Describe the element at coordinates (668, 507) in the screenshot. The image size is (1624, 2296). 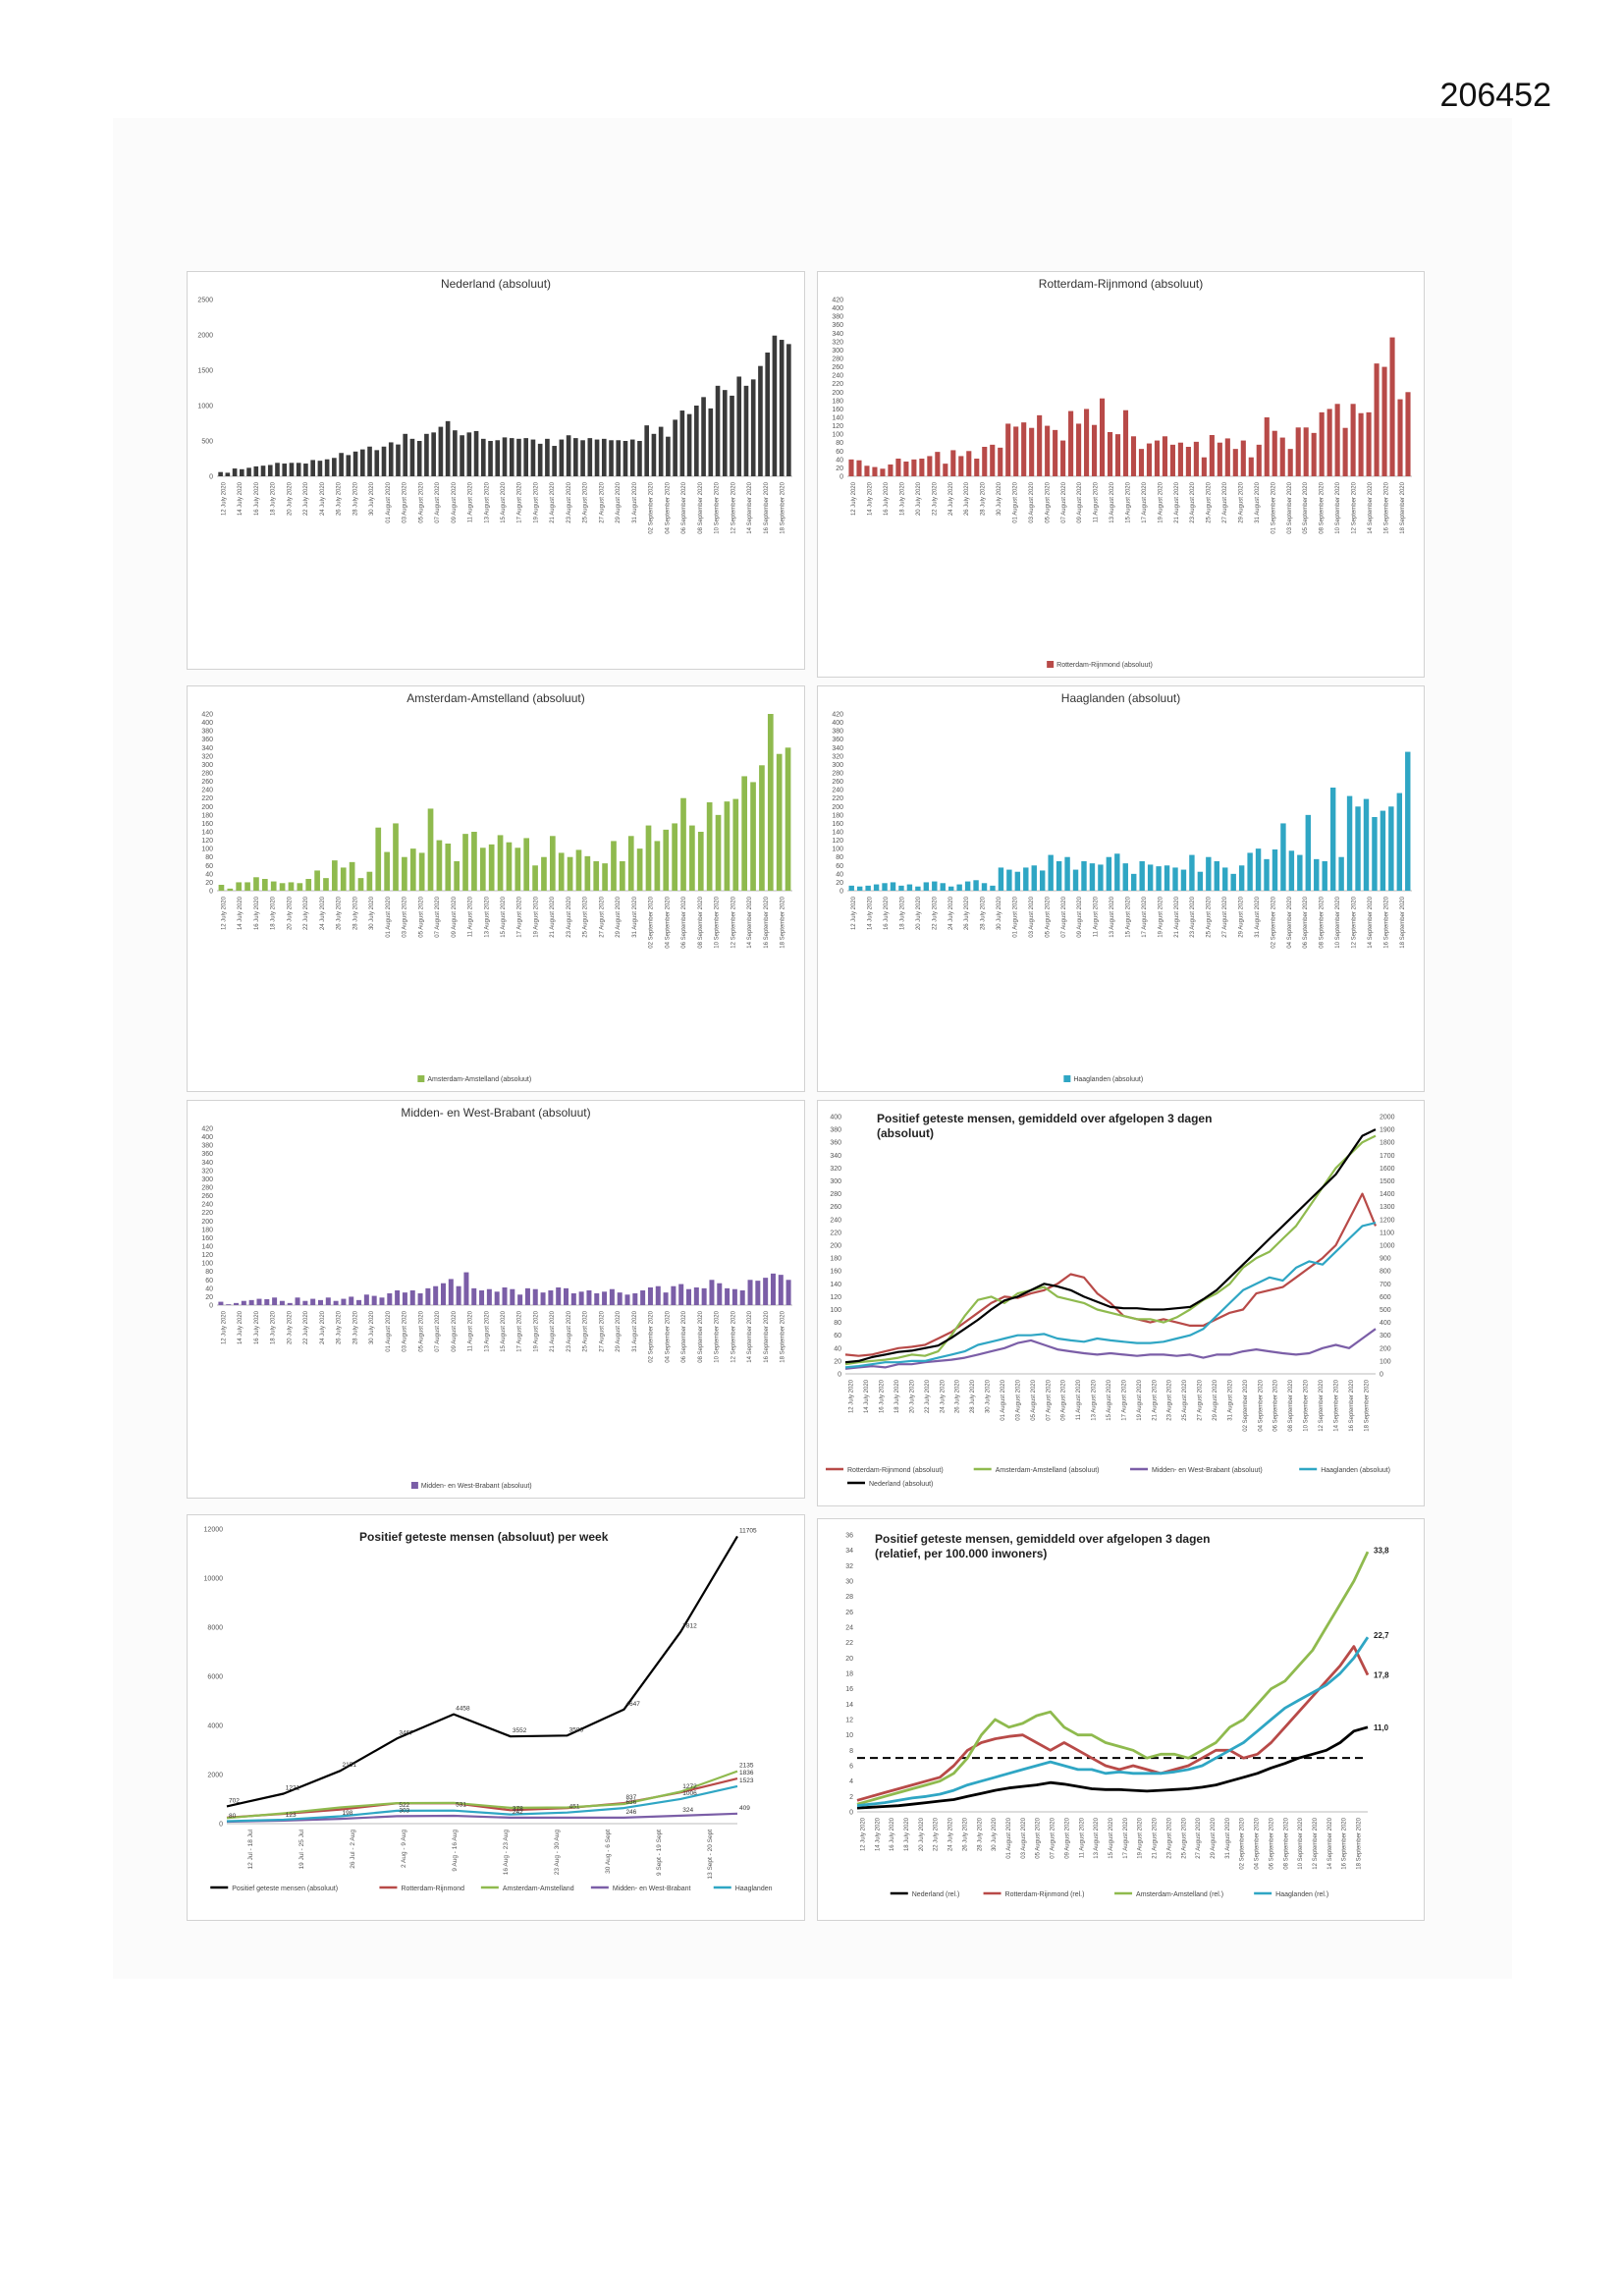
I see `x-tick-label: 04 September 2020` at that location.